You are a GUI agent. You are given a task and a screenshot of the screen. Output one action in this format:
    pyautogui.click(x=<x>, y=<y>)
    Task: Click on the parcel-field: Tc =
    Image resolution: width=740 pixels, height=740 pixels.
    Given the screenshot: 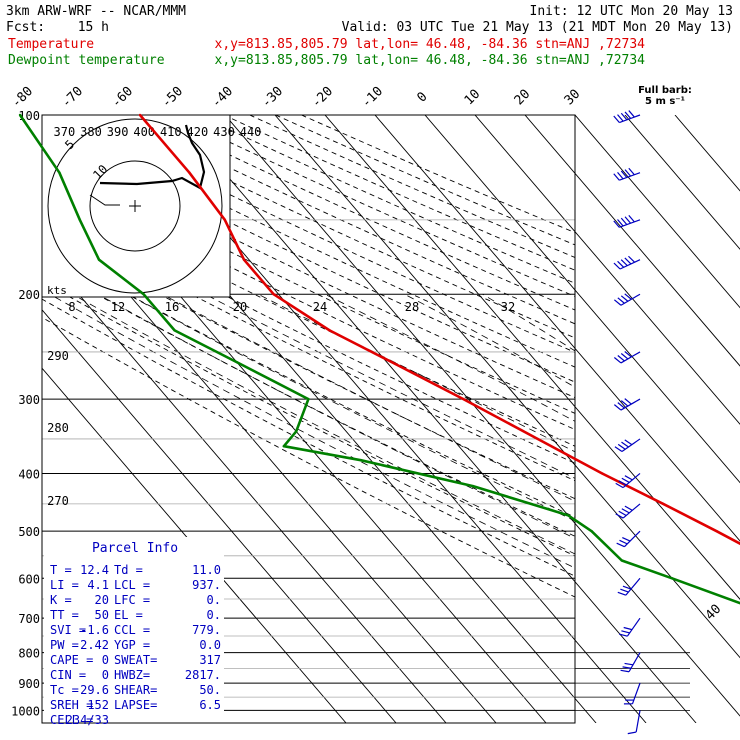 What is the action you would take?
    pyautogui.click(x=64, y=690)
    